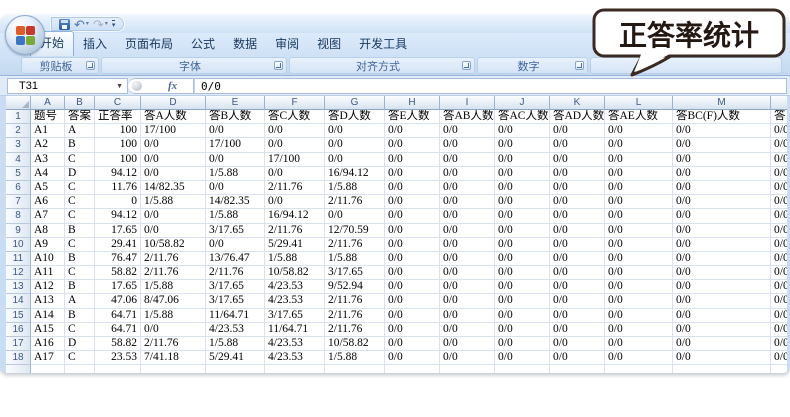  Describe the element at coordinates (80, 103) in the screenshot. I see `column-header-B: B` at that location.